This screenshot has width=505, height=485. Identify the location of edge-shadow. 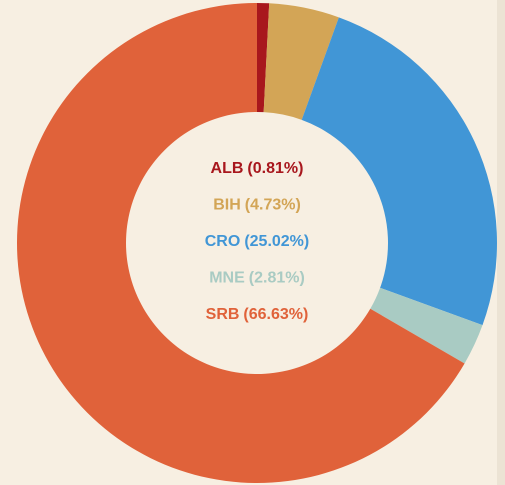
(501, 242).